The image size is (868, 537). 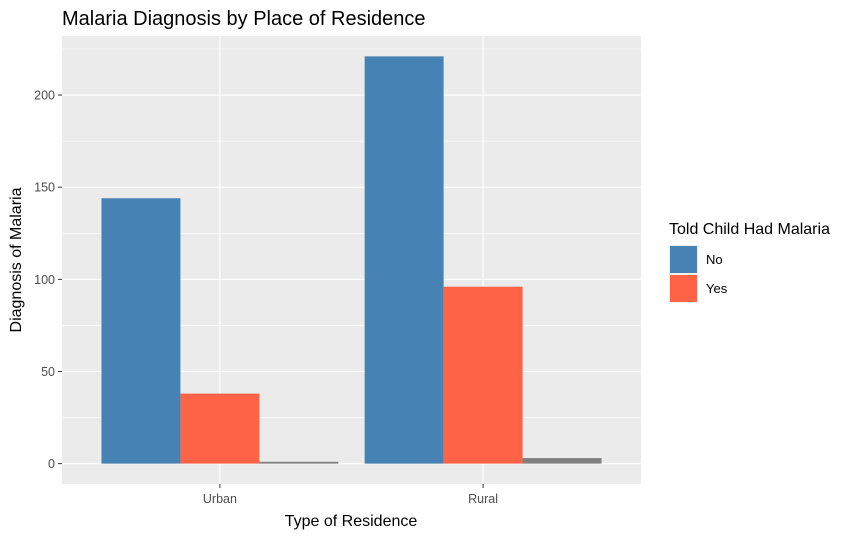 I want to click on legend: Told Child Had Malaria No Yes, so click(x=749, y=262).